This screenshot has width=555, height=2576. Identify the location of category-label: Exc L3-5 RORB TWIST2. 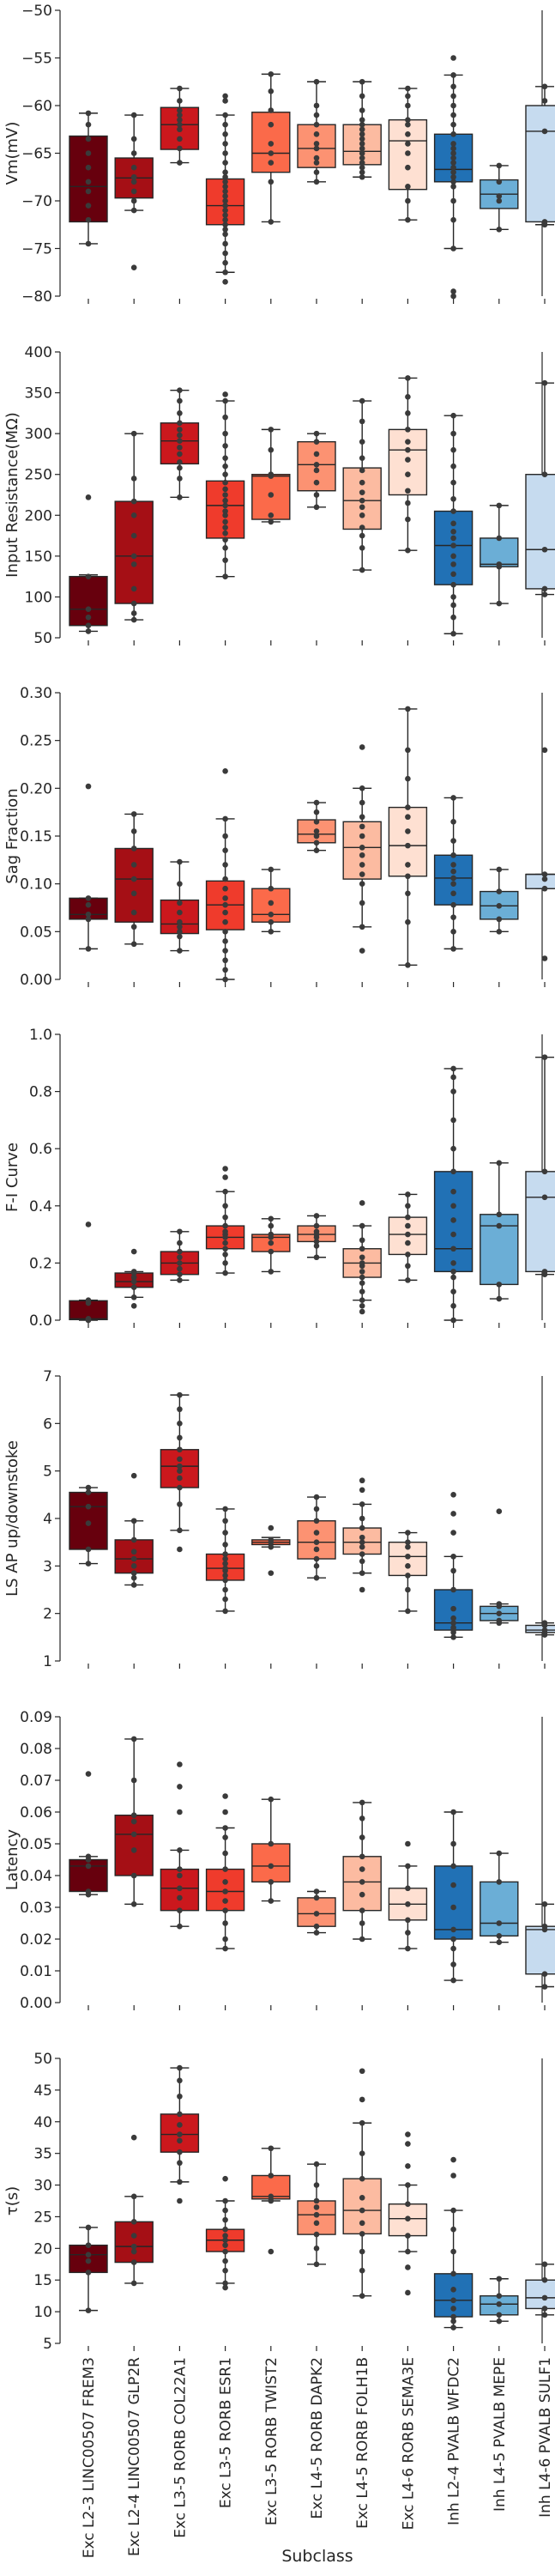
(272, 2441).